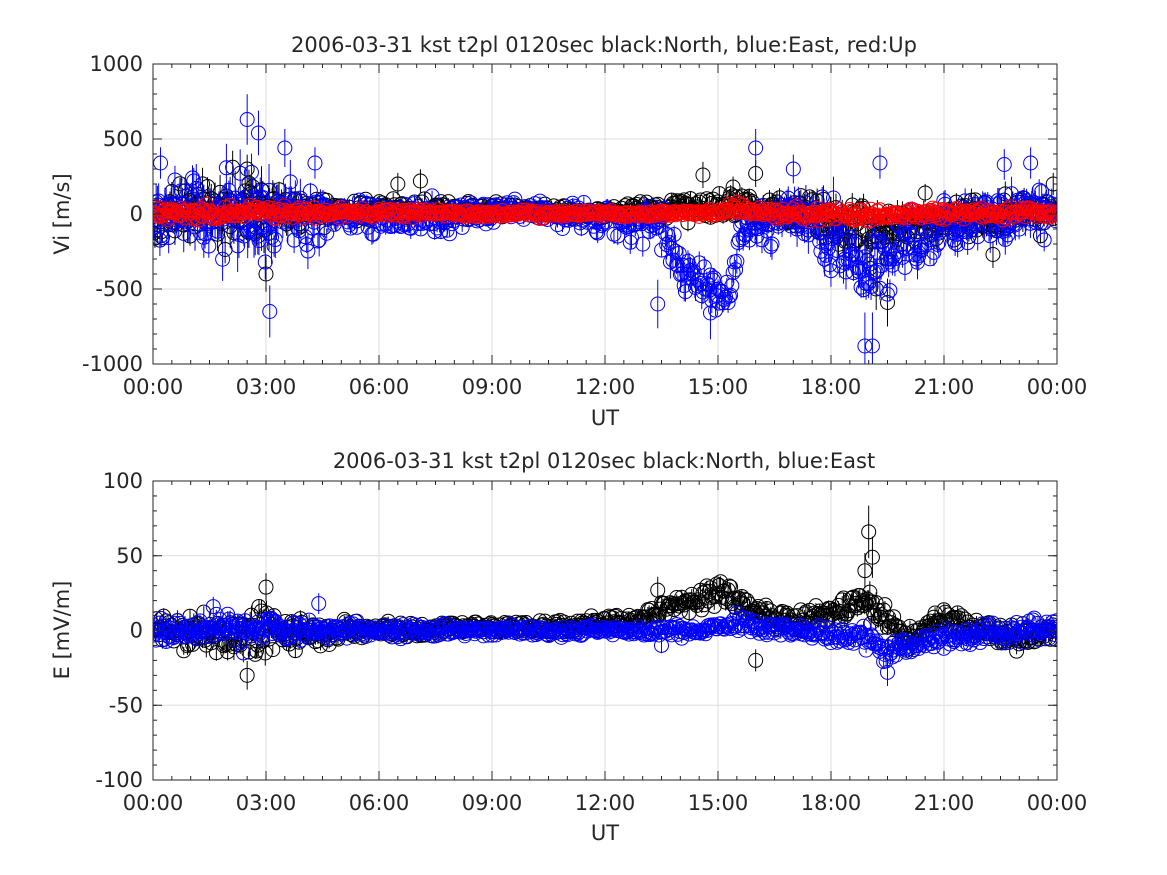 The height and width of the screenshot is (875, 1167). I want to click on velocity-x-tick-label: 00:00, so click(1057, 387).